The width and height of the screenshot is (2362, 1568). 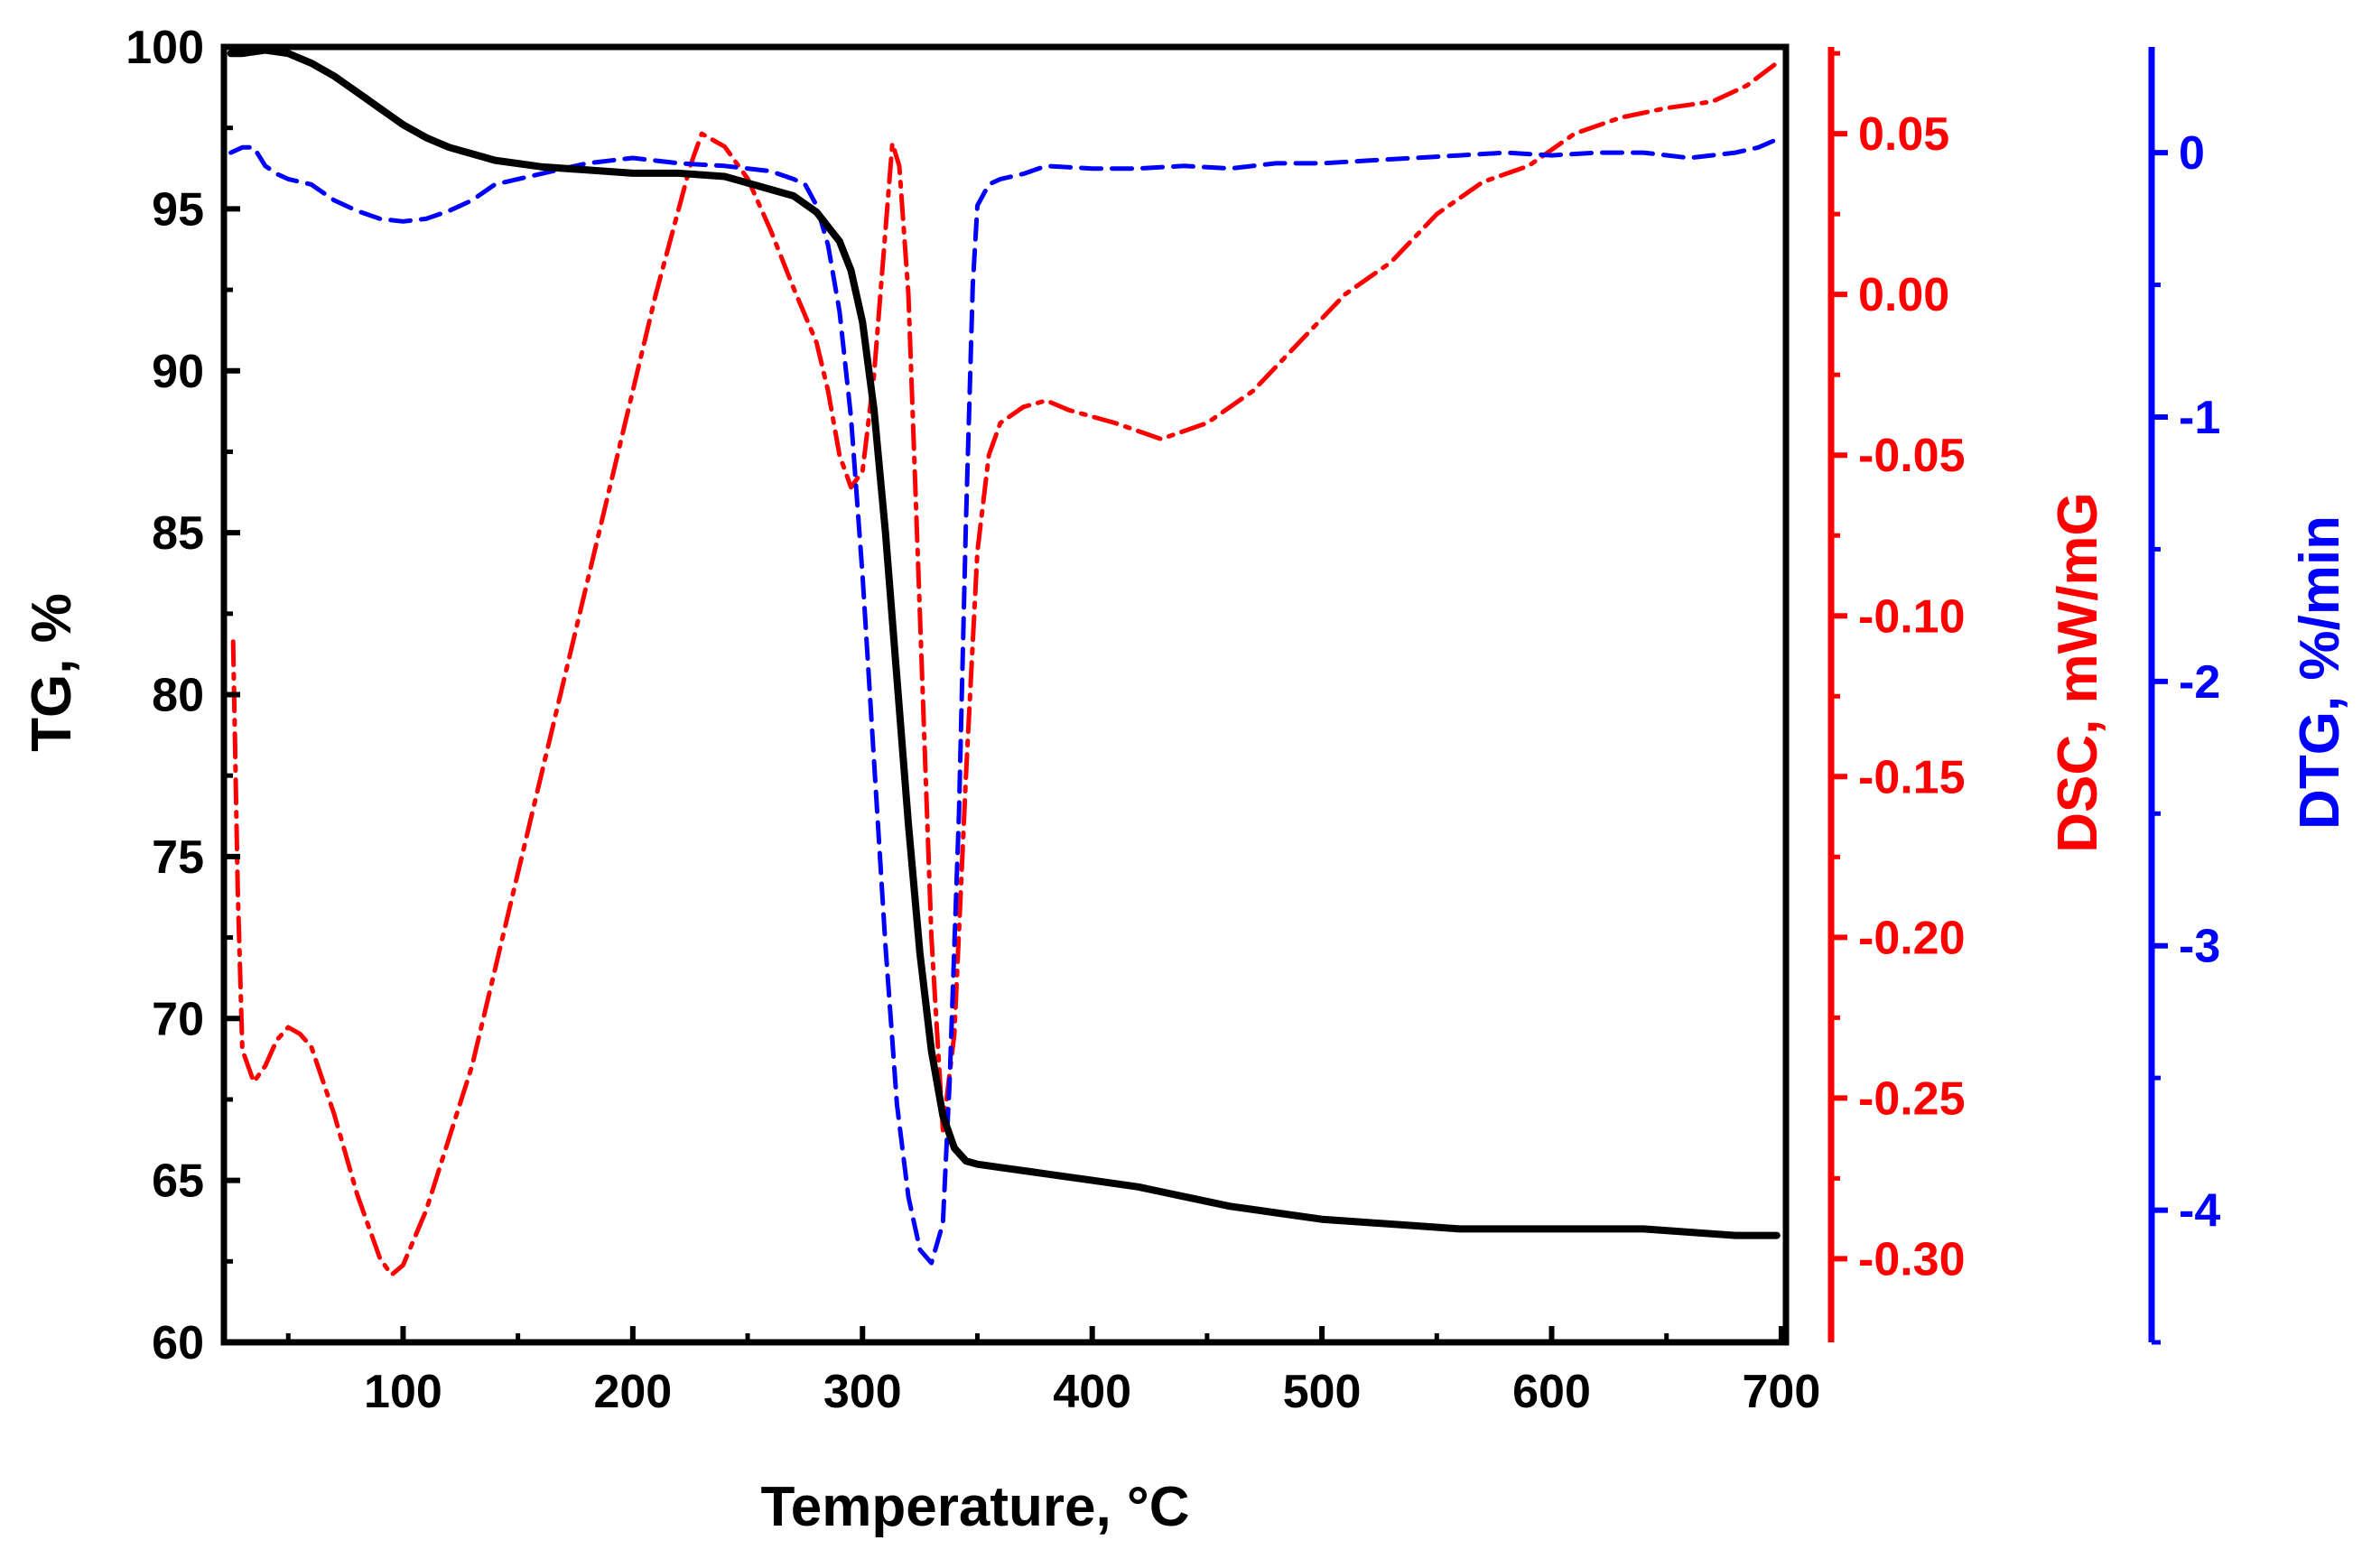 What do you see at coordinates (178, 1343) in the screenshot?
I see `tg-tick-label: 60` at bounding box center [178, 1343].